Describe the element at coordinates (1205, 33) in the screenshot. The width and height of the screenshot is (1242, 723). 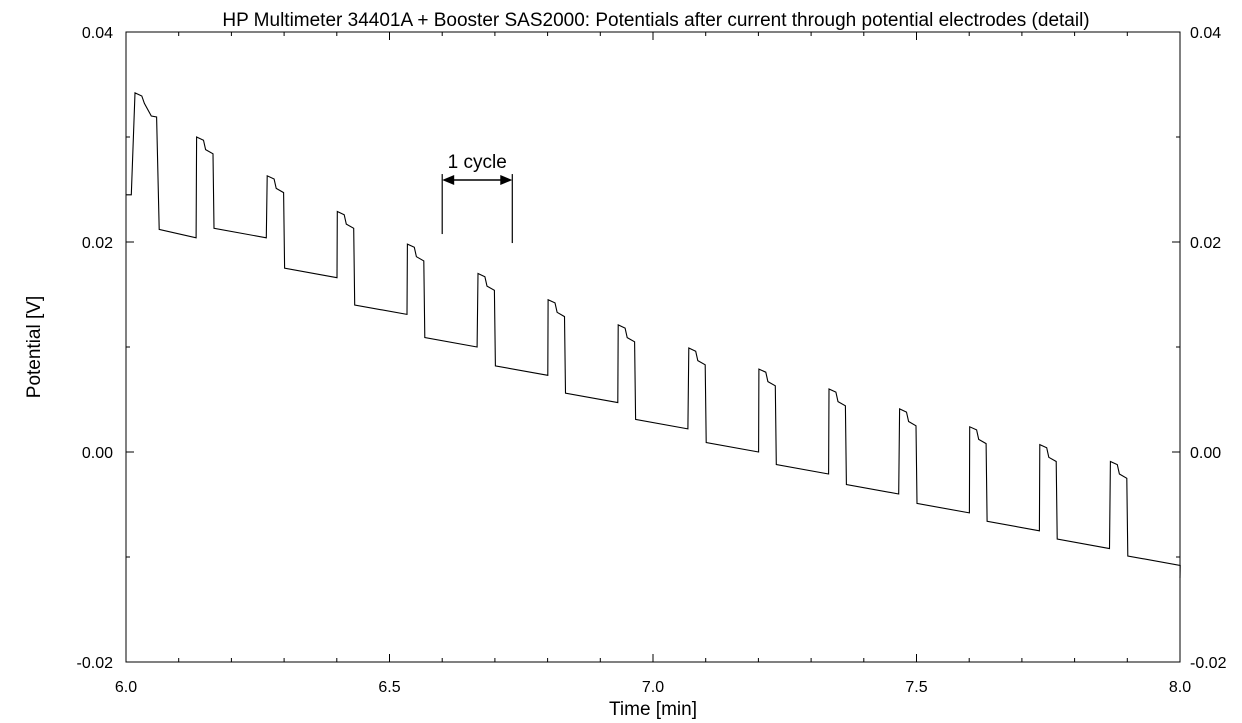
I see `y-tick-label-right: 0.04` at that location.